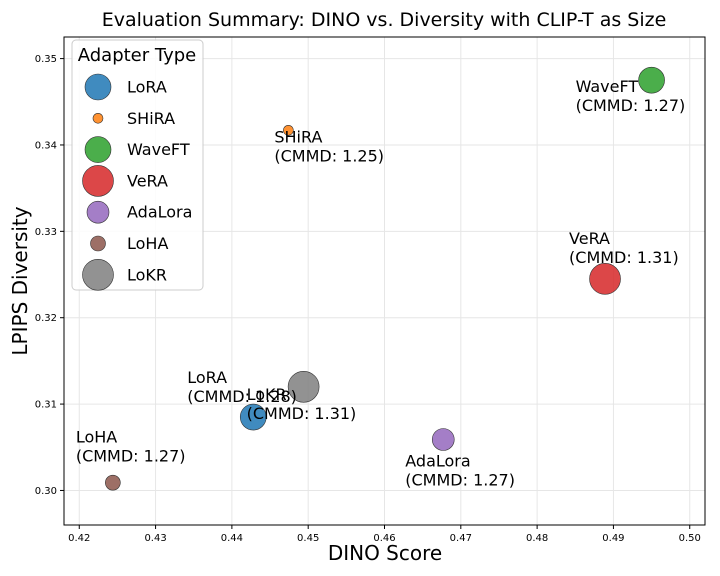 Image resolution: width=720 pixels, height=576 pixels. Describe the element at coordinates (232, 538) in the screenshot. I see `x-tick-label: 0.44` at that location.